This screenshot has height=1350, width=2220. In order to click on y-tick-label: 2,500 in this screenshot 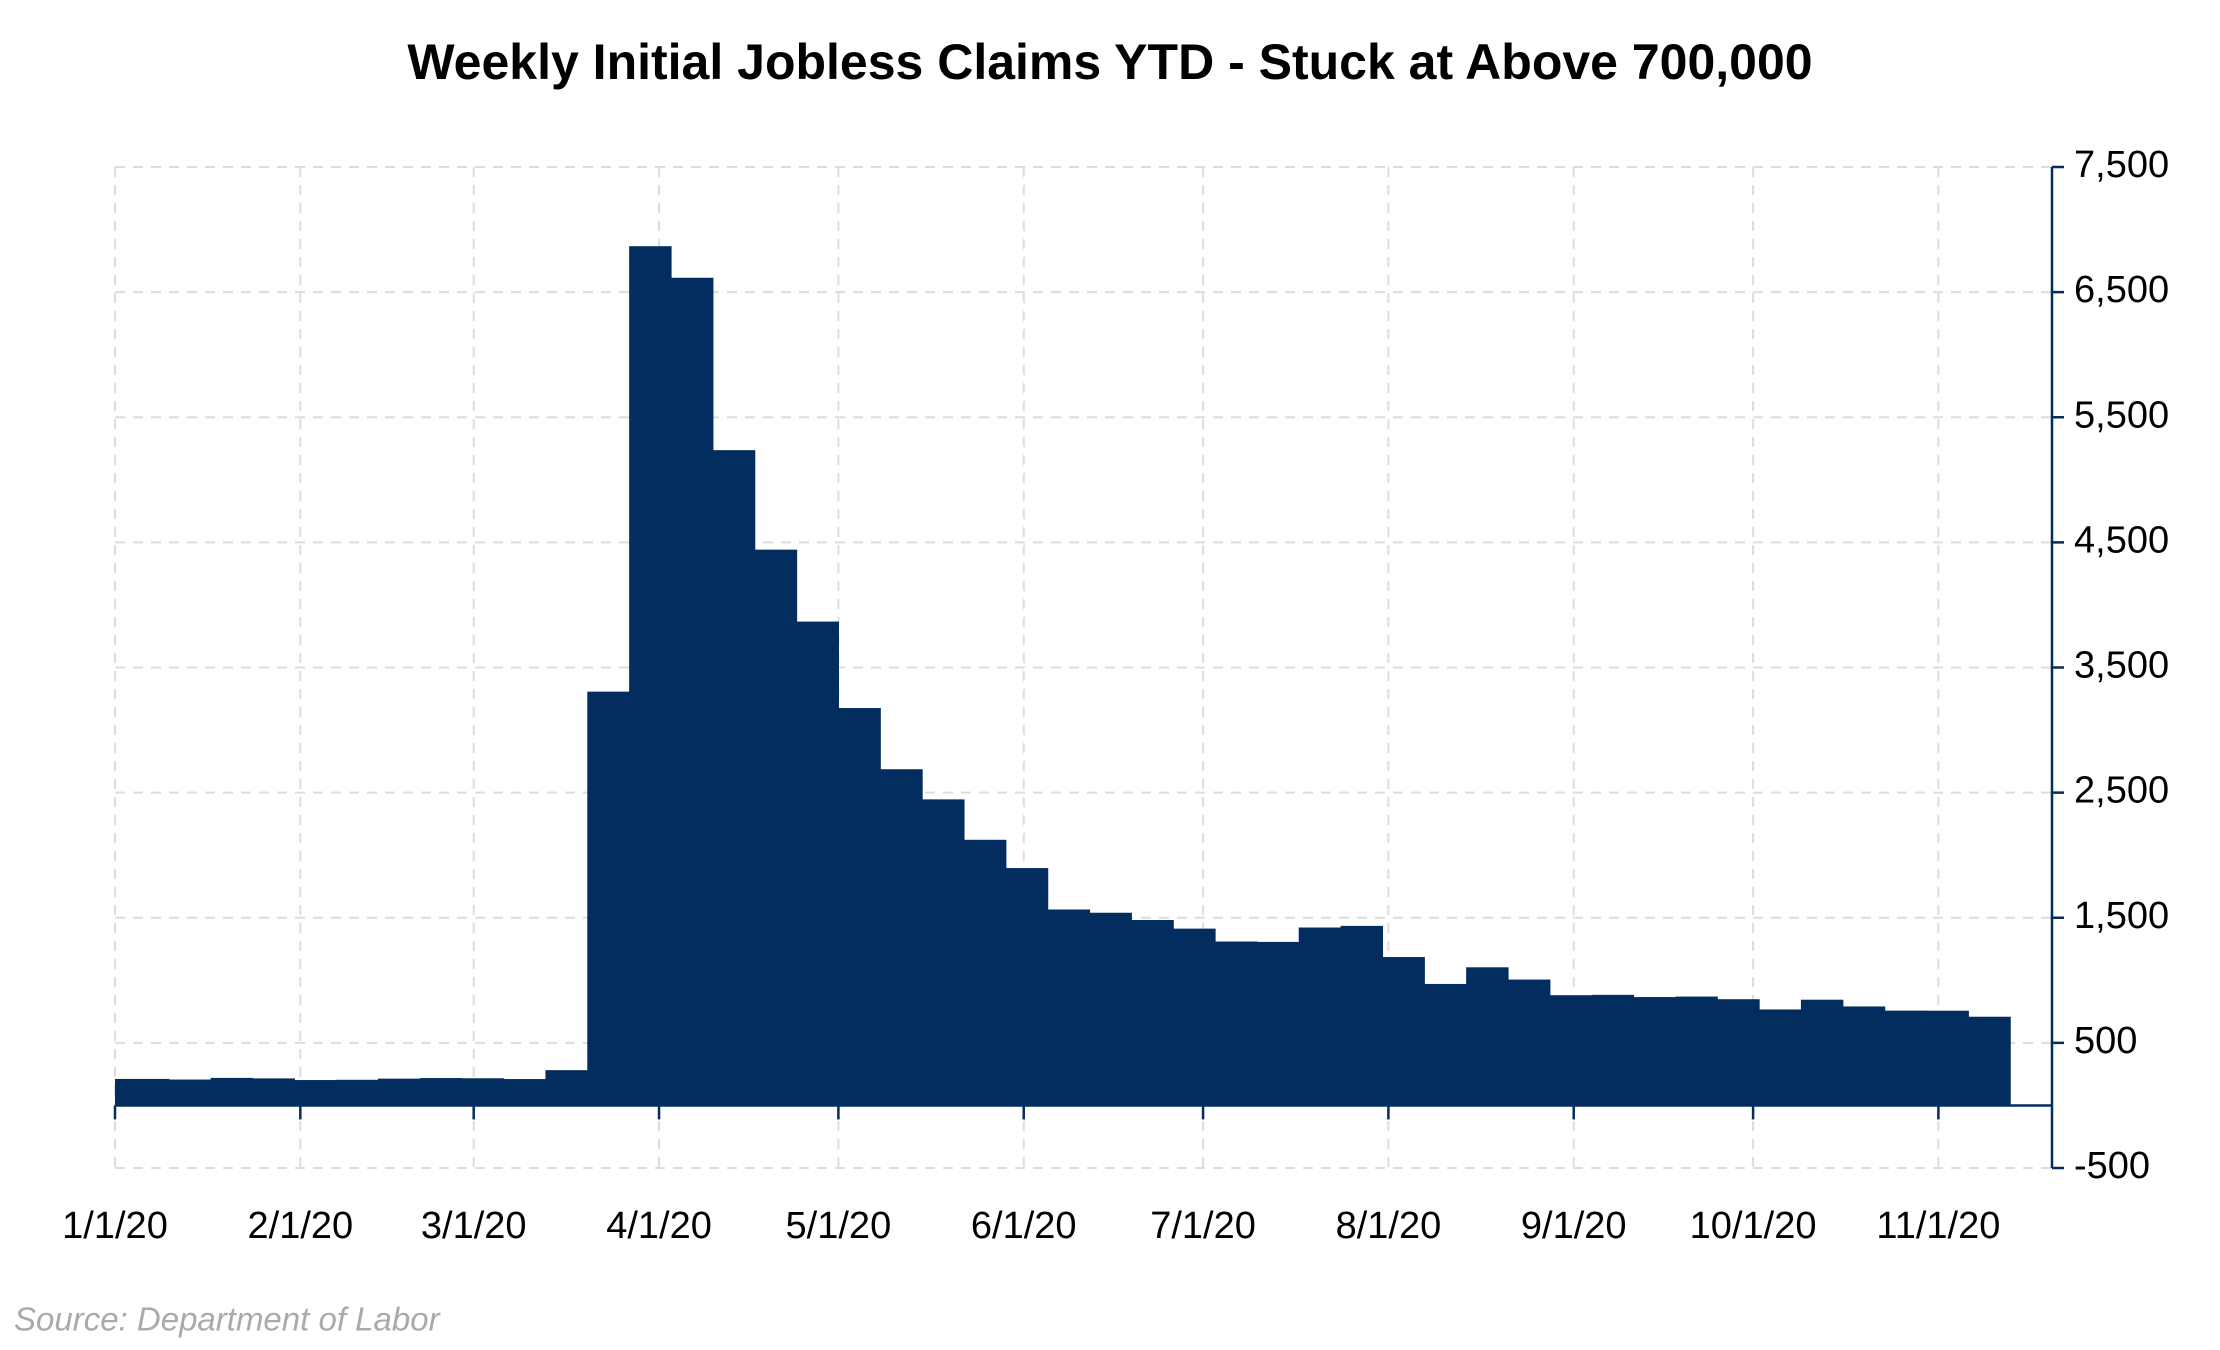, I will do `click(2121, 791)`.